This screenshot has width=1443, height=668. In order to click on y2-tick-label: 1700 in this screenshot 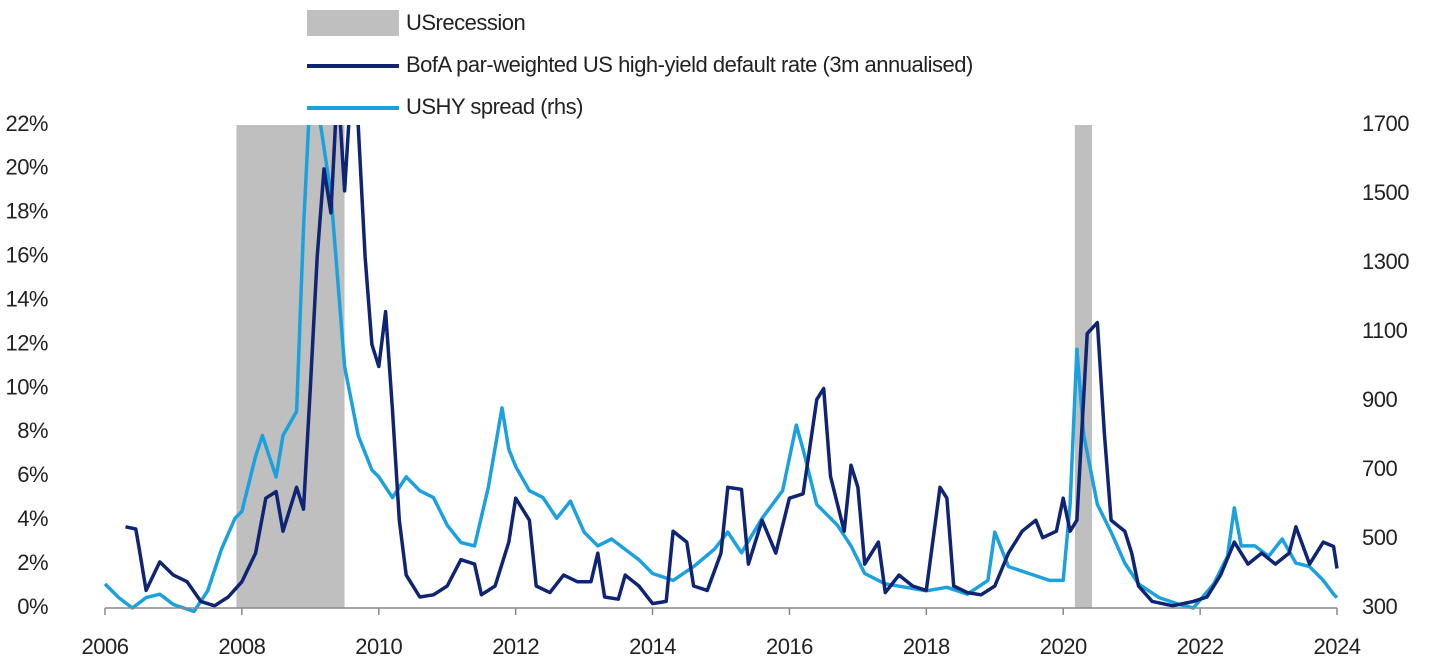, I will do `click(1385, 123)`.